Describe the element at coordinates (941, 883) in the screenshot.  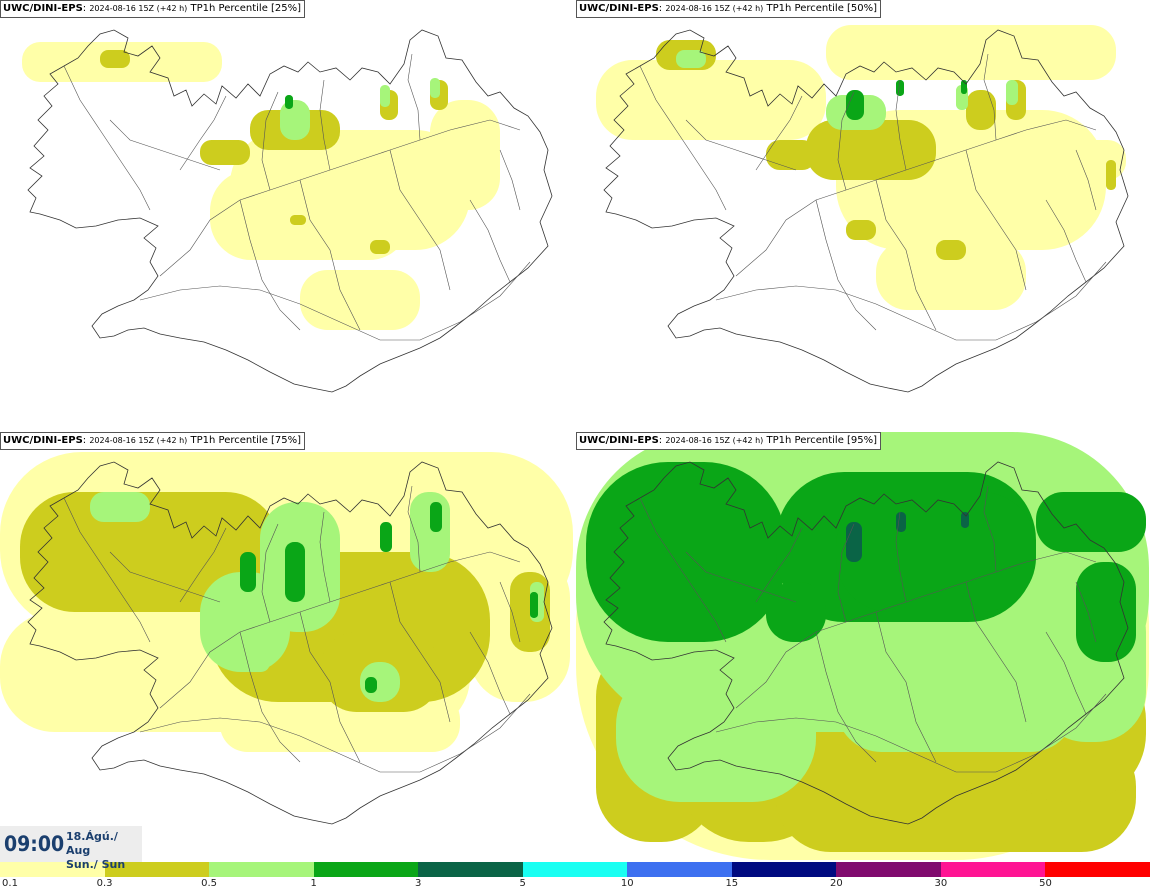
I see `legend-label: 30` at that location.